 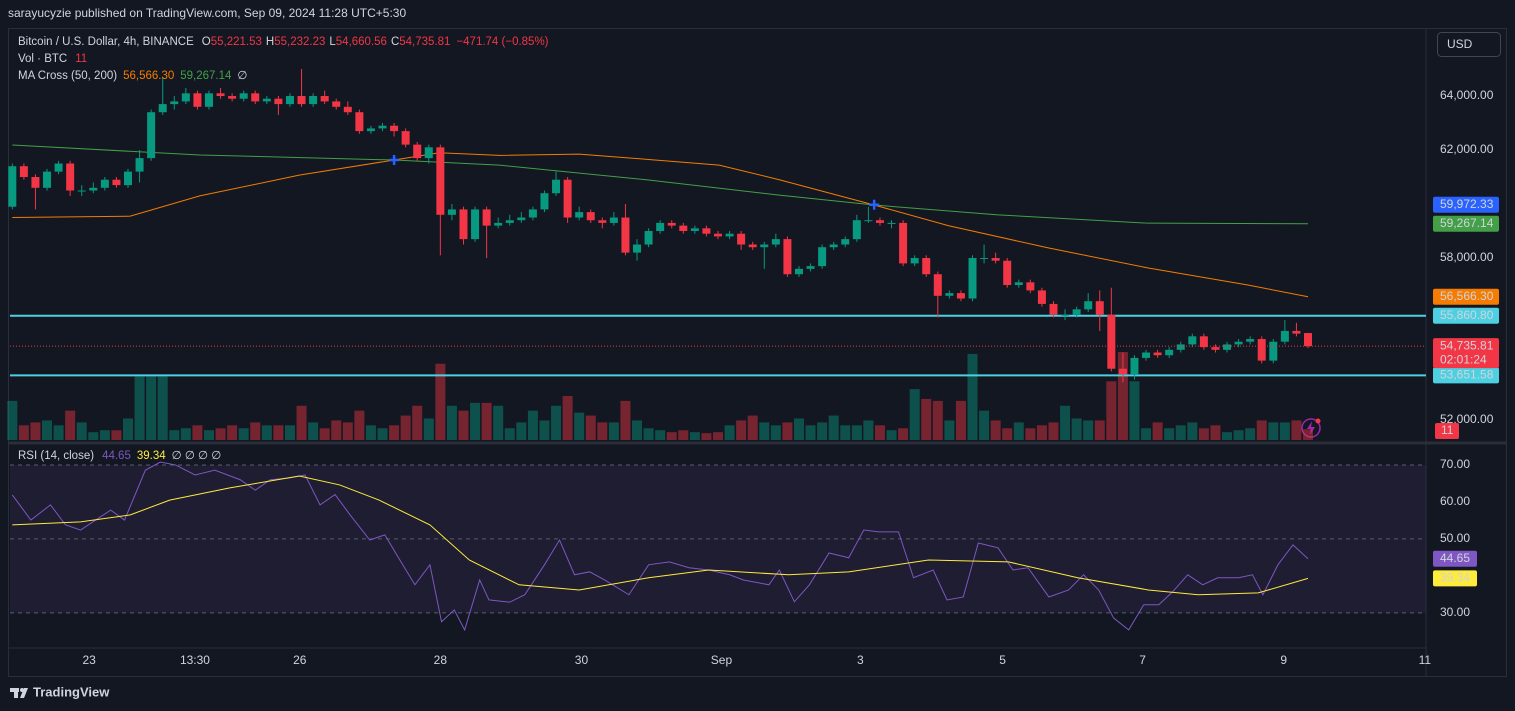 What do you see at coordinates (1467, 419) in the screenshot?
I see `price-tick-label: 52,000.00` at bounding box center [1467, 419].